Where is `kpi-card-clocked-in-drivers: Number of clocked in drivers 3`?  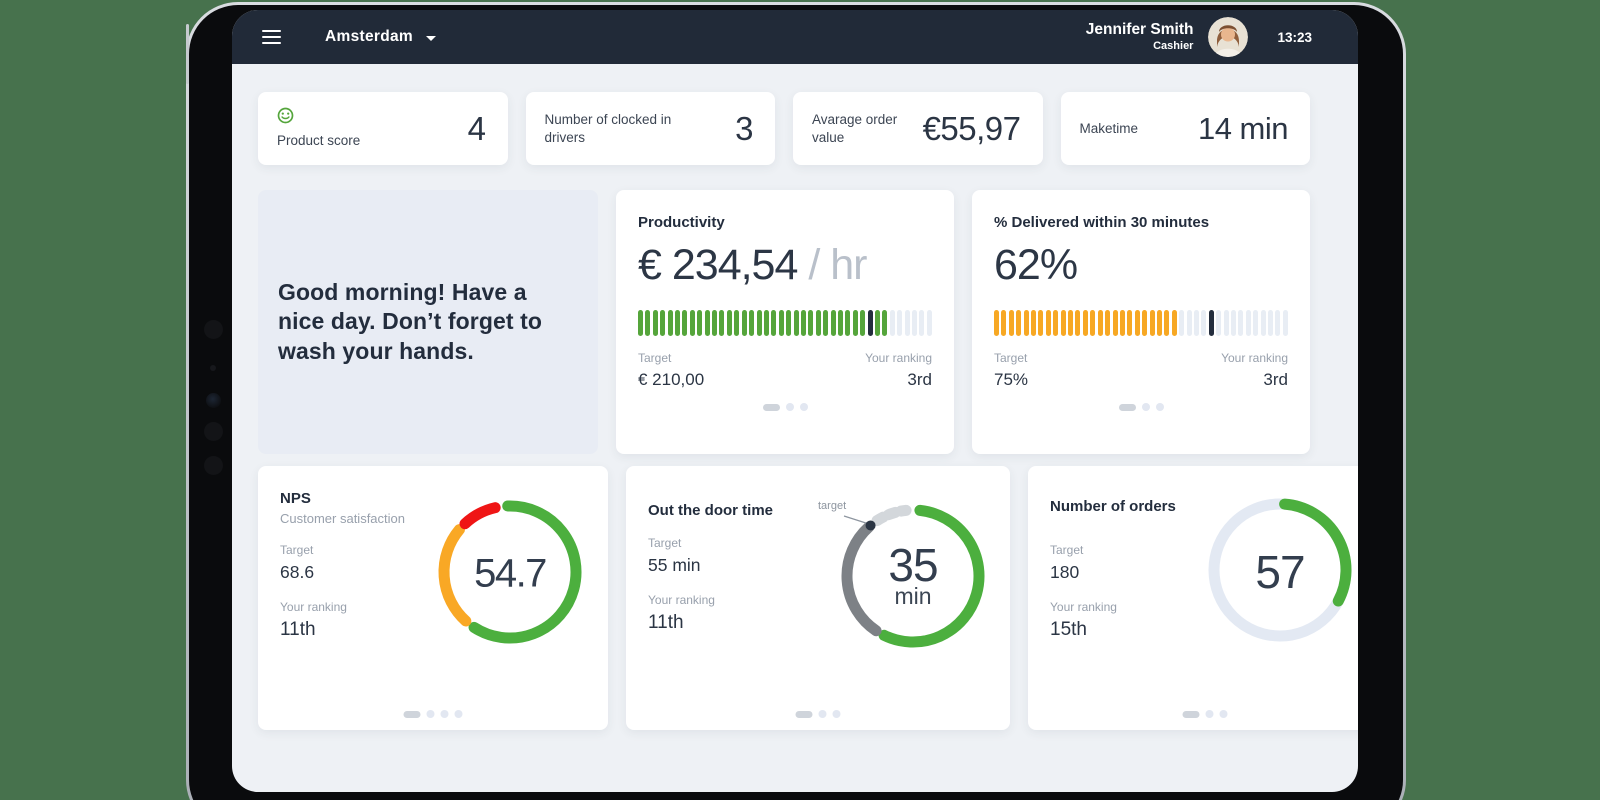
kpi-card-clocked-in-drivers: Number of clocked in drivers 3 is located at coordinates (650, 128).